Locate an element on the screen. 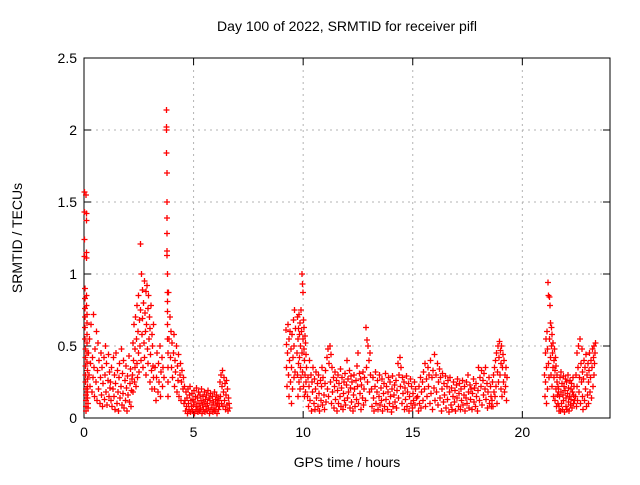 Image resolution: width=640 pixels, height=485 pixels. y-tick-label: 2.5 is located at coordinates (68, 58).